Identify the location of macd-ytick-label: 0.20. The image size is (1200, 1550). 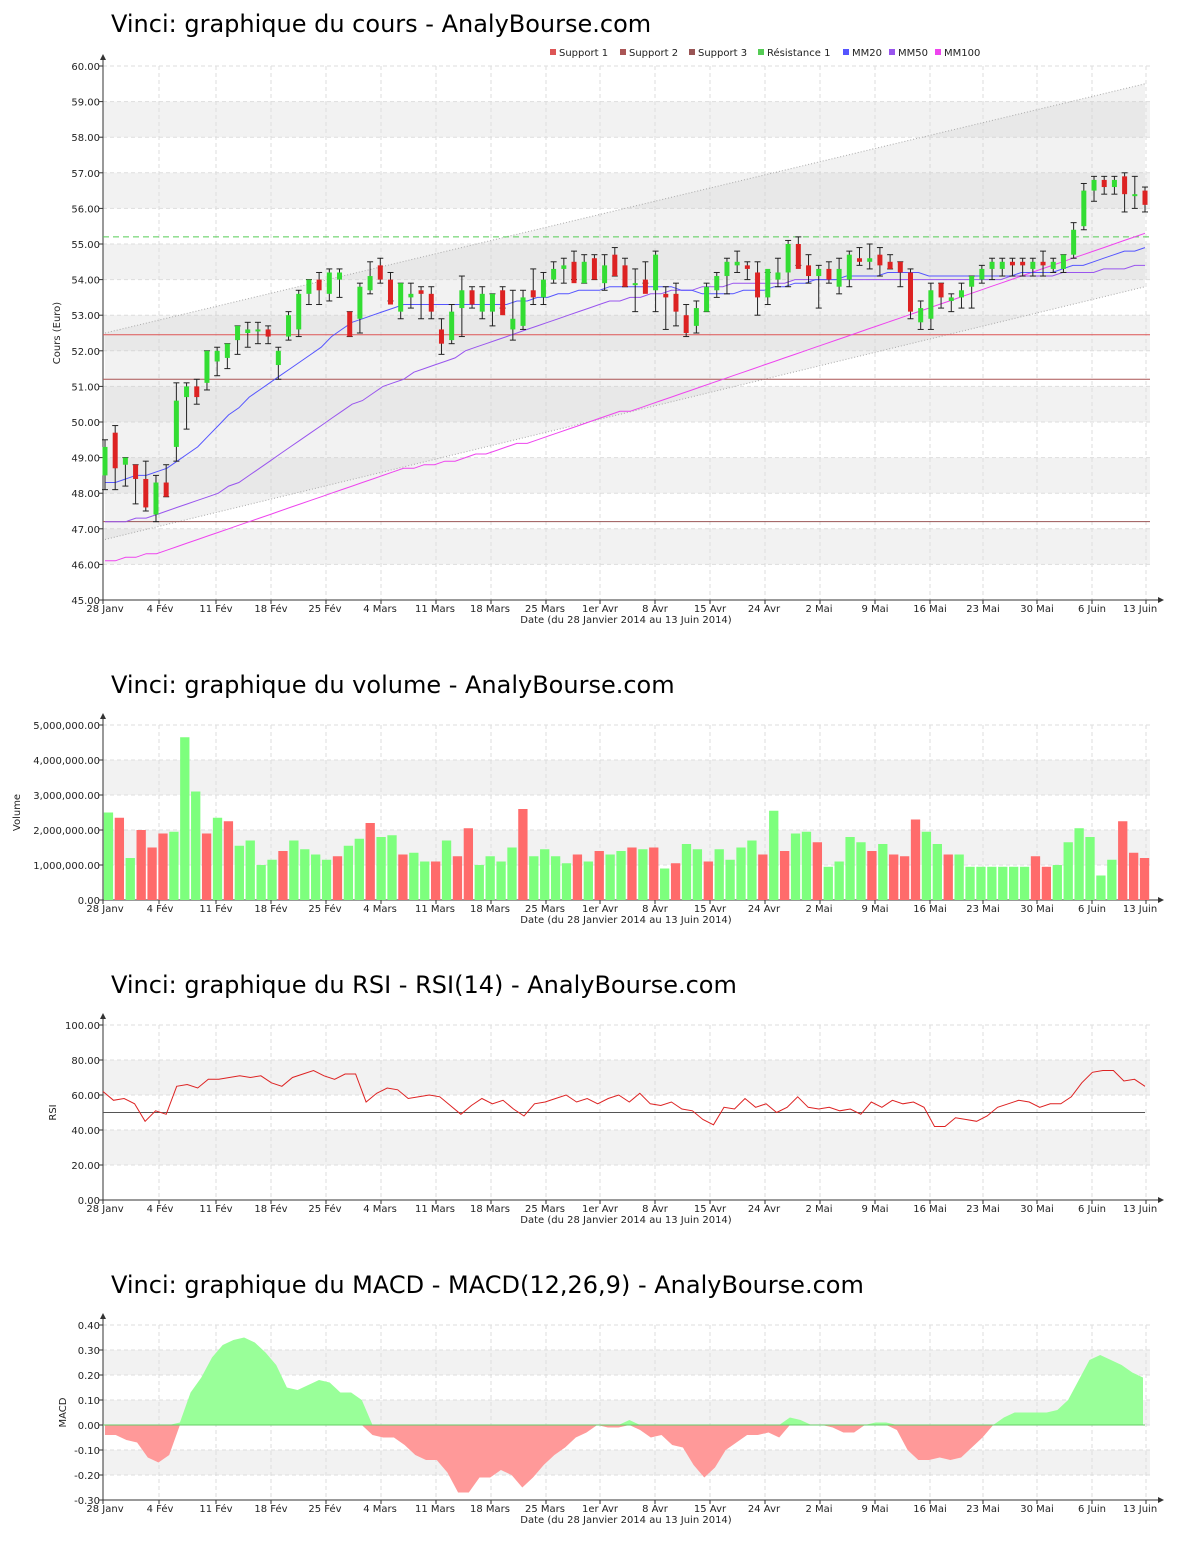
(89, 1376).